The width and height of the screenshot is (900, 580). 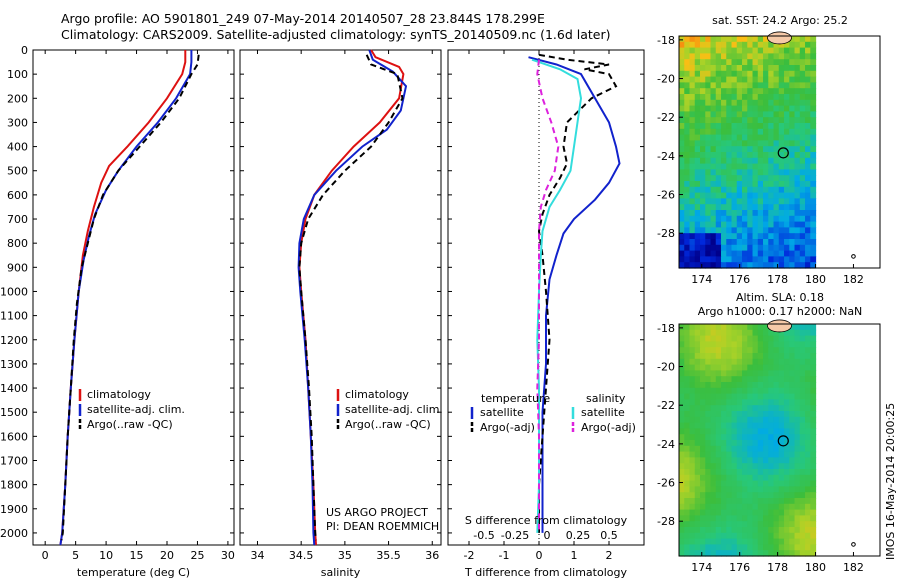 What do you see at coordinates (14, 460) in the screenshot?
I see `y-tick-label: 1700` at bounding box center [14, 460].